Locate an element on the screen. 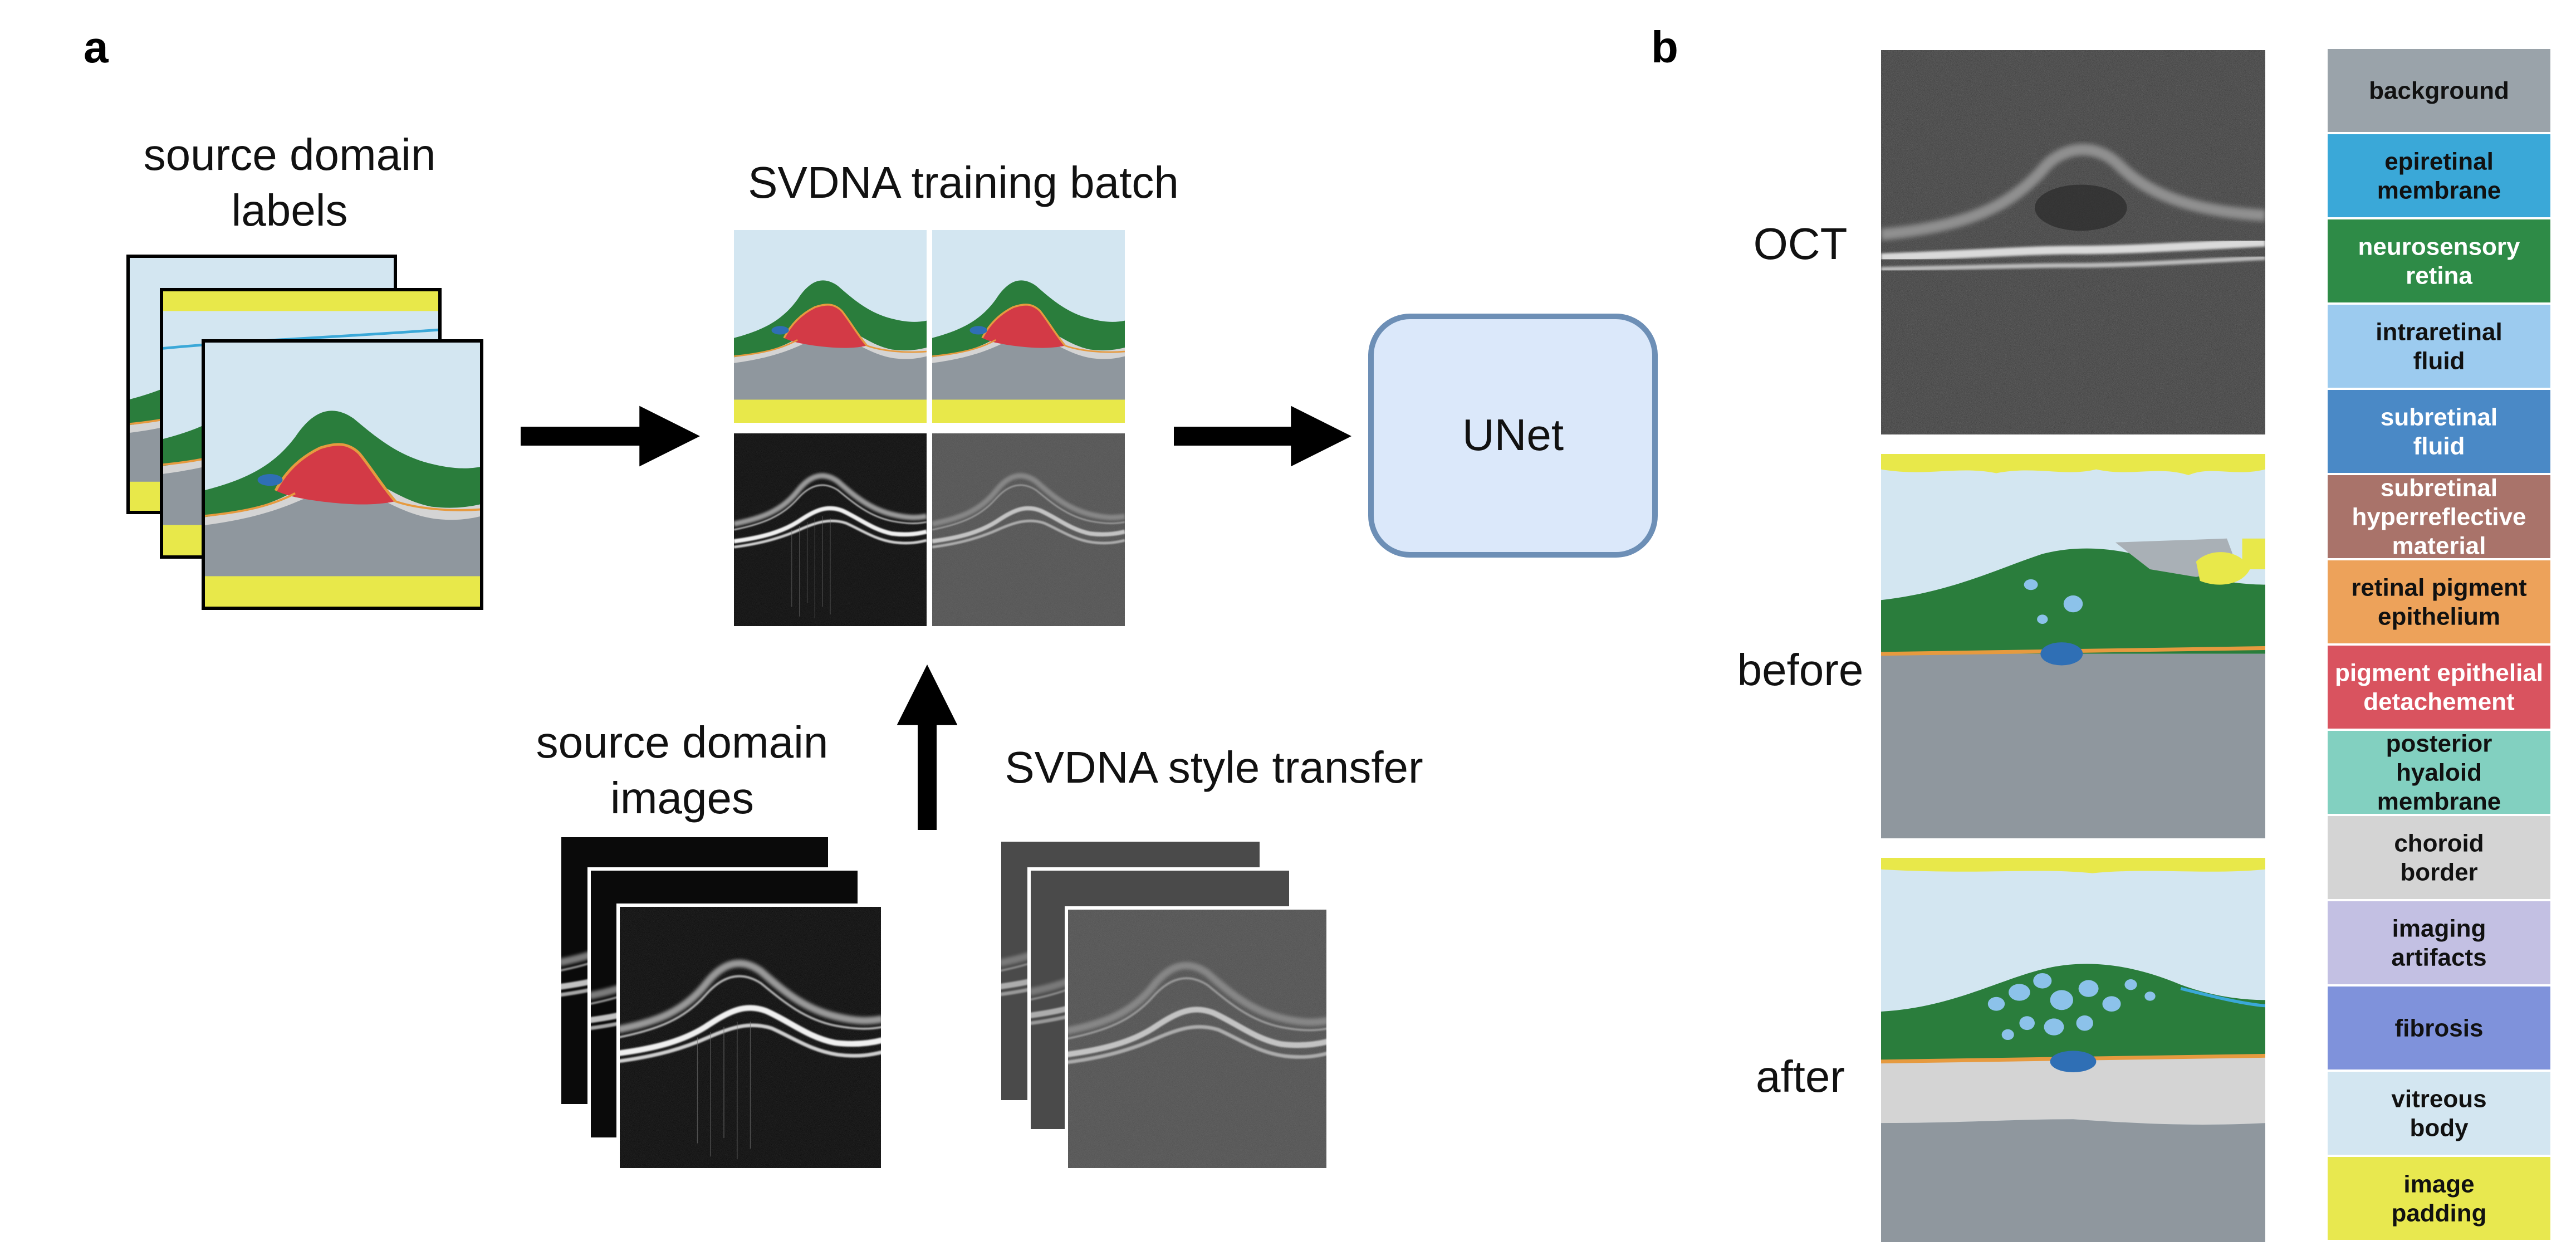 The height and width of the screenshot is (1260, 2576). legend-label: posterior is located at coordinates (2439, 744).